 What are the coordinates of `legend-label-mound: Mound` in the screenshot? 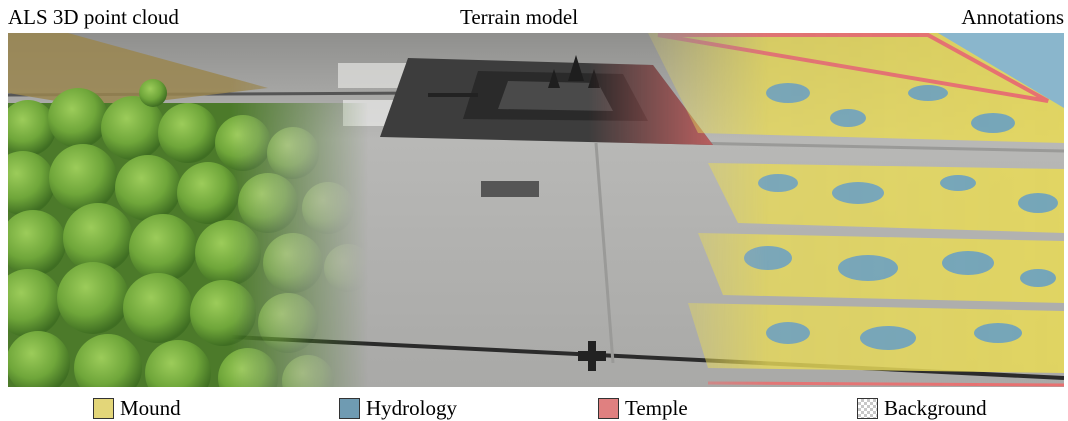 It's located at (150, 407).